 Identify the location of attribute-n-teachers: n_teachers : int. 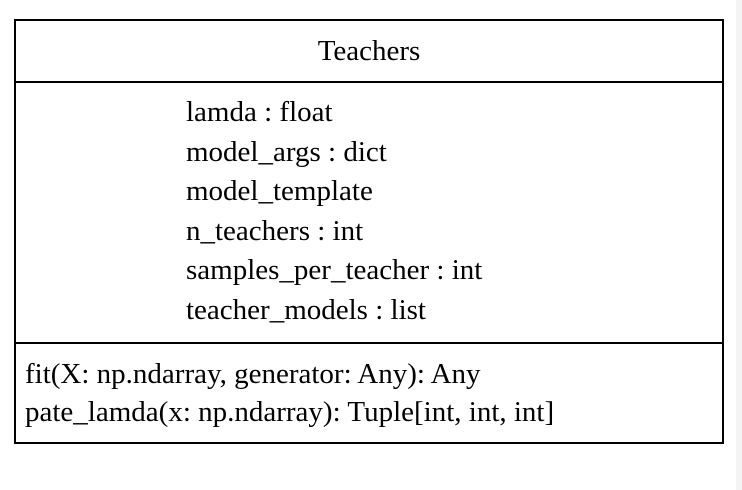
(275, 230).